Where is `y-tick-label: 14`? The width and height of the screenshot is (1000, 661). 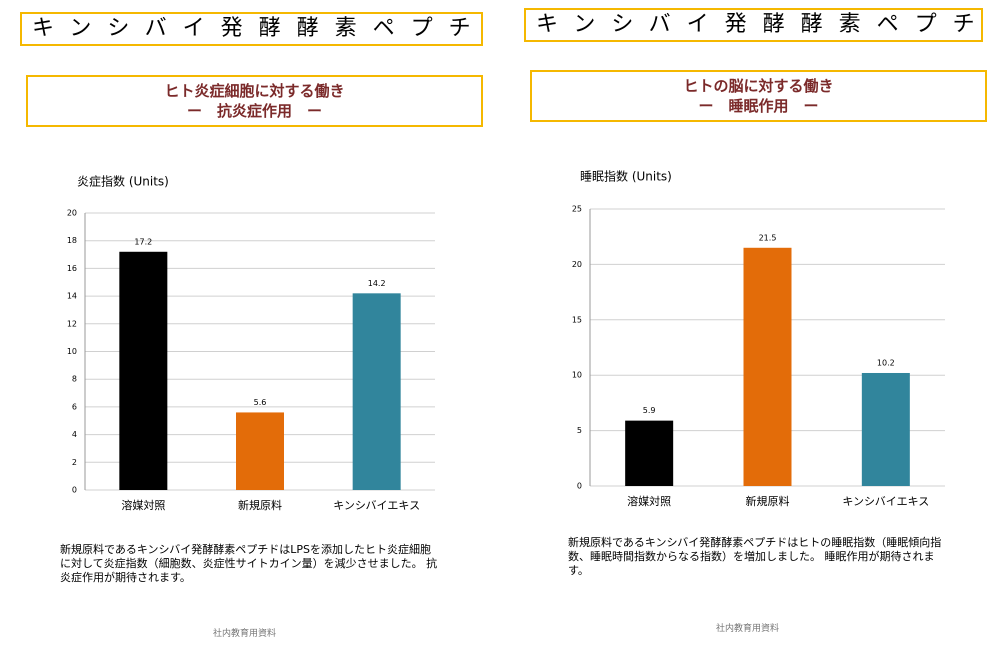
y-tick-label: 14 is located at coordinates (72, 296).